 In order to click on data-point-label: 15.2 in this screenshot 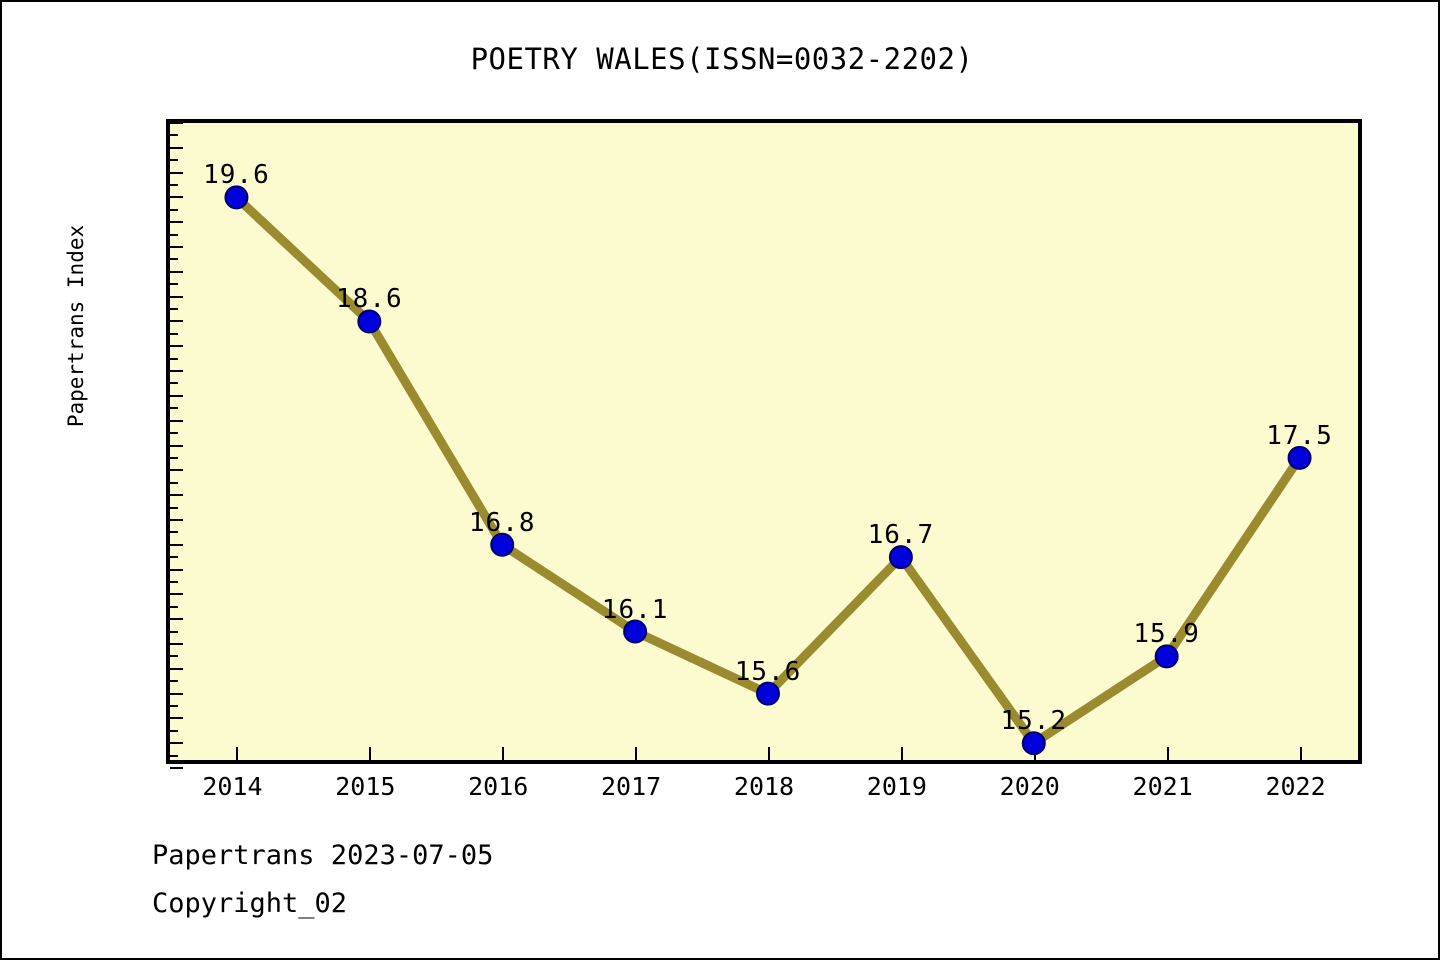, I will do `click(1034, 721)`.